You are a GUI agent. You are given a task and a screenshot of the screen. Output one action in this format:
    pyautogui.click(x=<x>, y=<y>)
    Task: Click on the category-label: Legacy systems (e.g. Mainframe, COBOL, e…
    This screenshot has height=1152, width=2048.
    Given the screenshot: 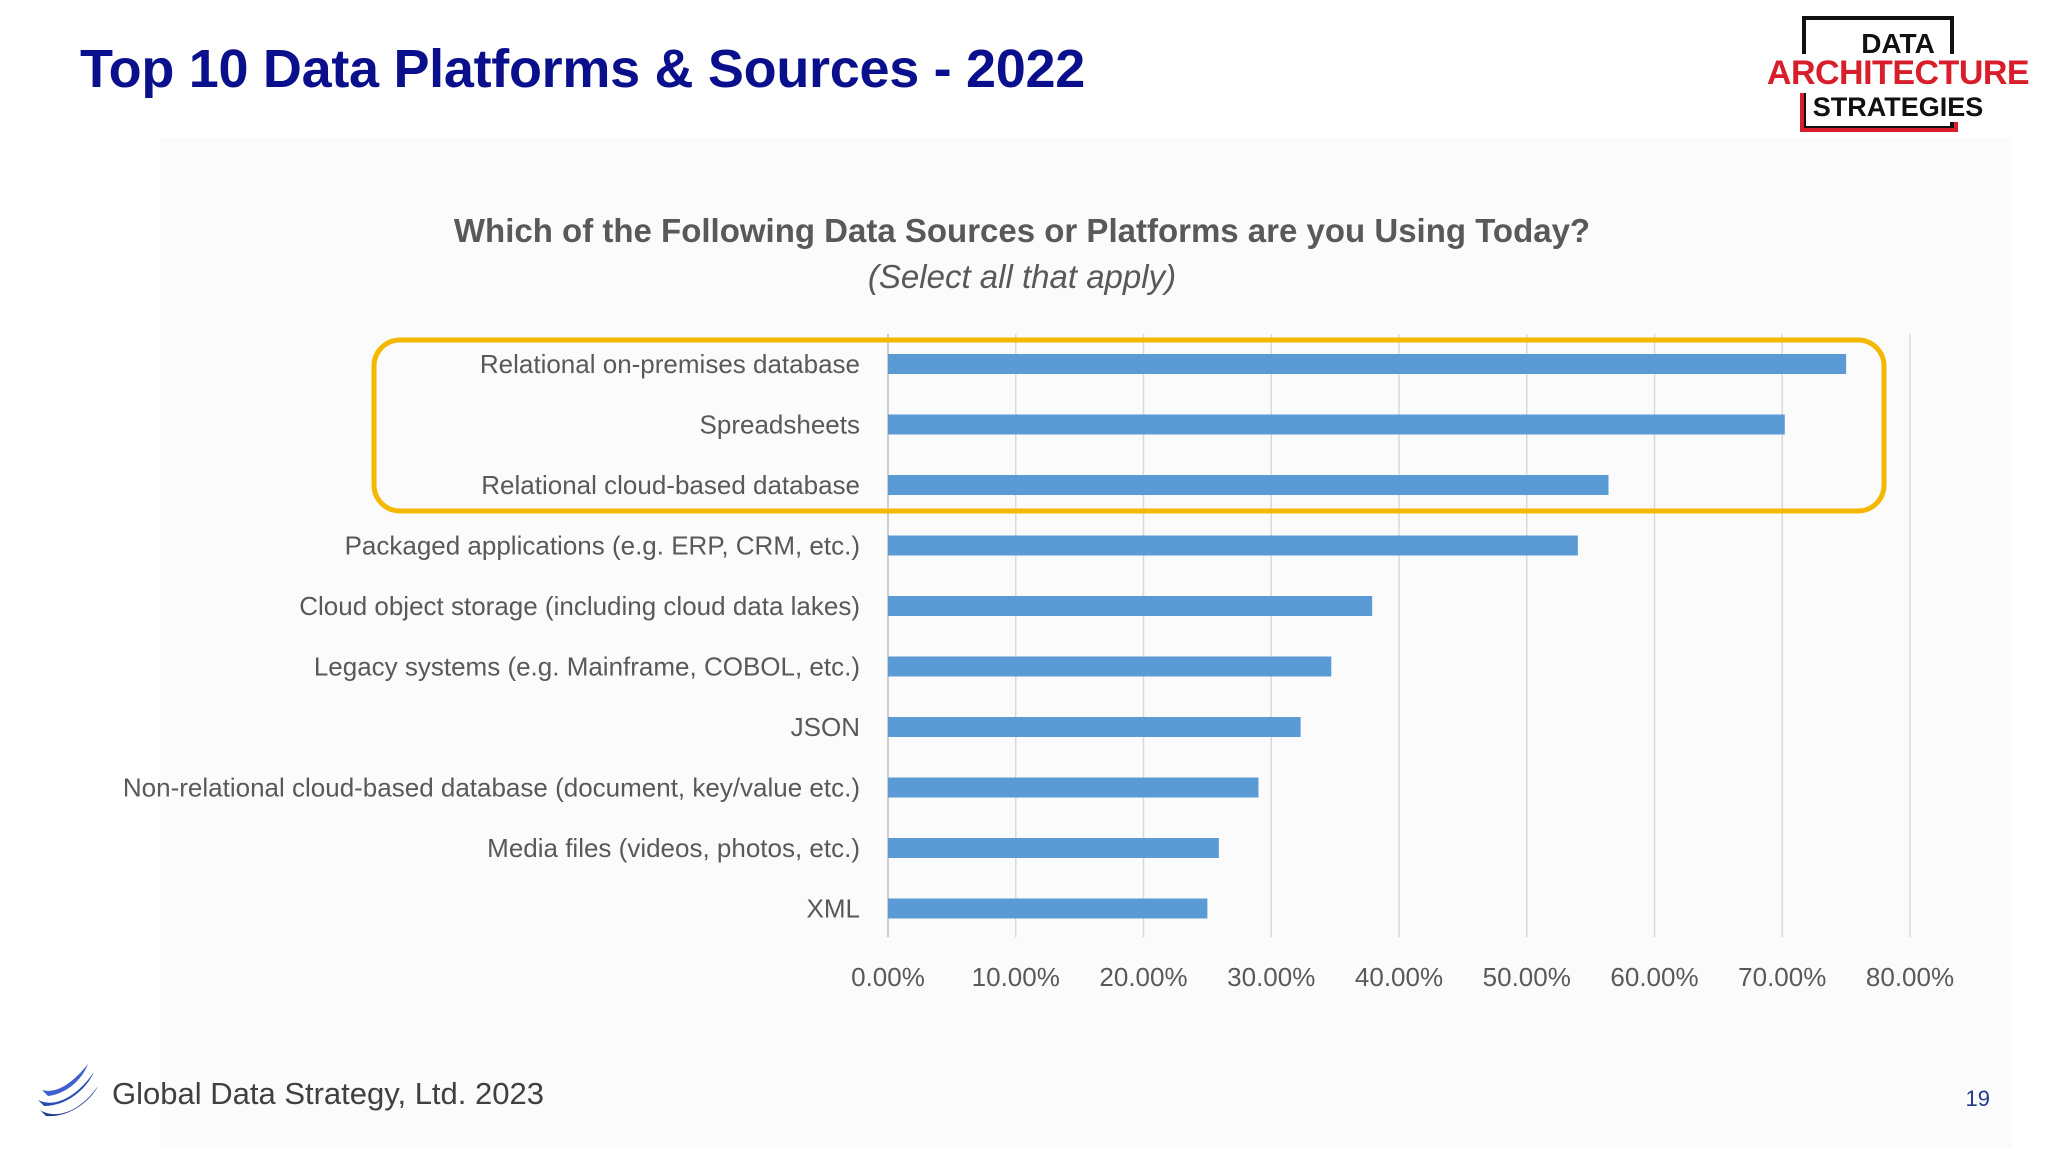 What is the action you would take?
    pyautogui.click(x=587, y=667)
    